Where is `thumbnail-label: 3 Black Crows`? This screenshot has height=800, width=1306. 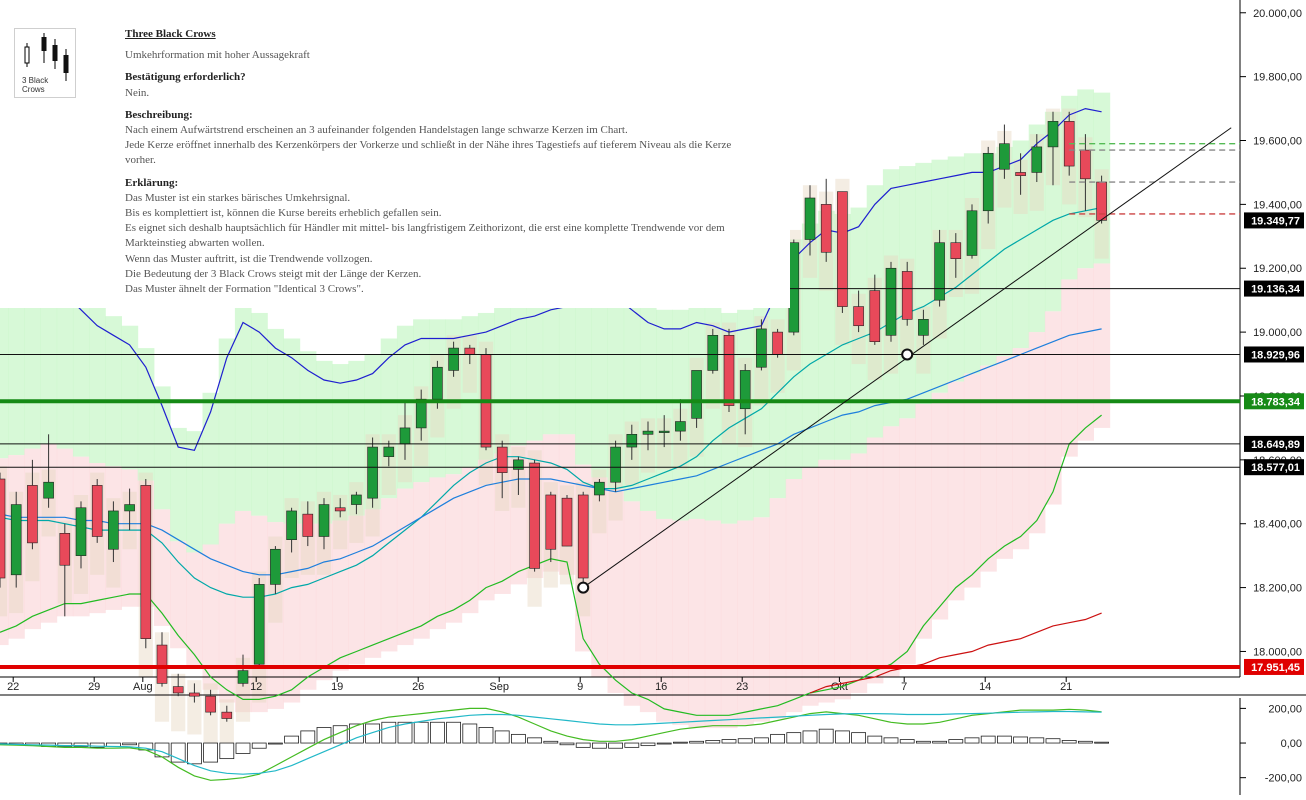 thumbnail-label: 3 Black Crows is located at coordinates (35, 85).